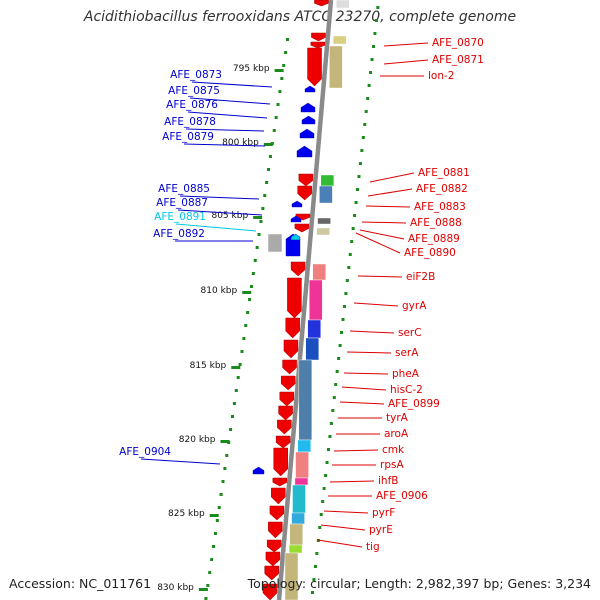 This screenshot has height=600, width=600. I want to click on gene-label-left: AFE_0887, so click(182, 203).